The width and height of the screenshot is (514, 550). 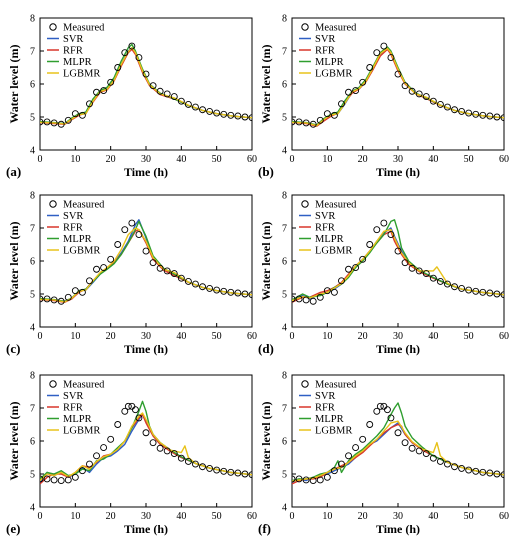 I want to click on legend-label: SVR, so click(x=73, y=216).